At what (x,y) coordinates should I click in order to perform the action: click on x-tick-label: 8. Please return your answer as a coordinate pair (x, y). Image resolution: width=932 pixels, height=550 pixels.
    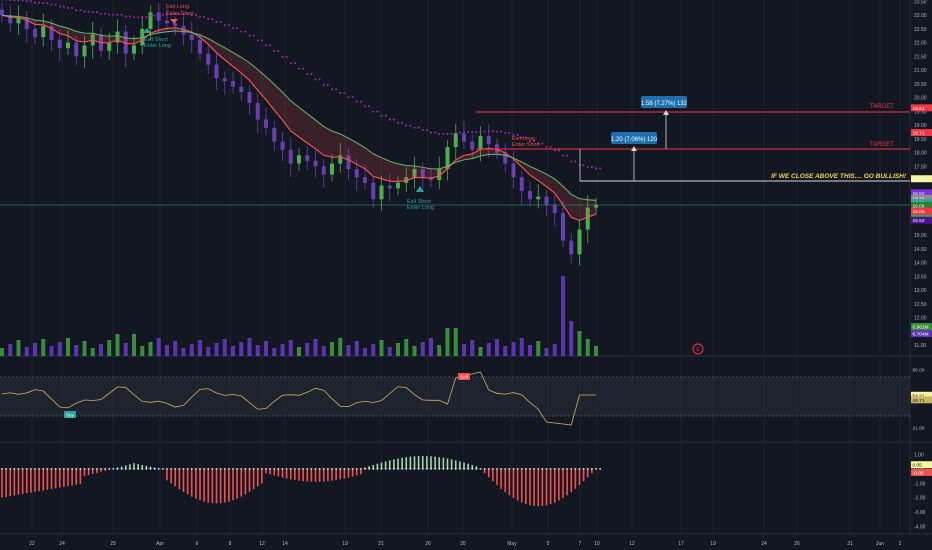
    Looking at the image, I should click on (230, 544).